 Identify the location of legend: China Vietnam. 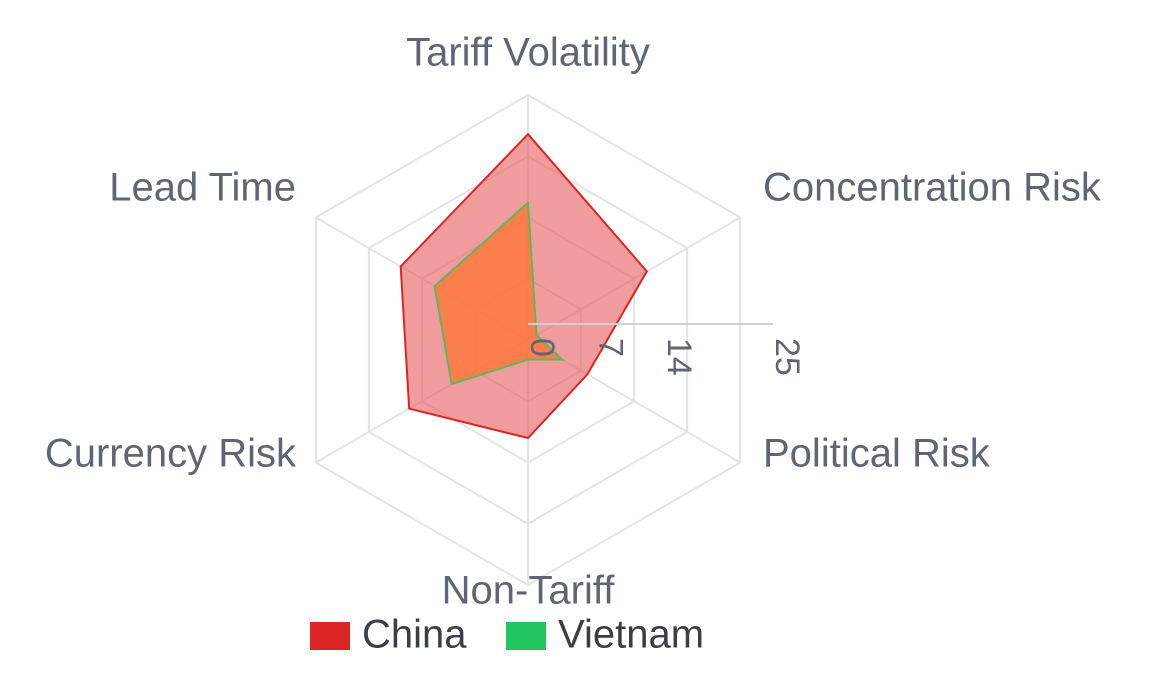
(507, 635).